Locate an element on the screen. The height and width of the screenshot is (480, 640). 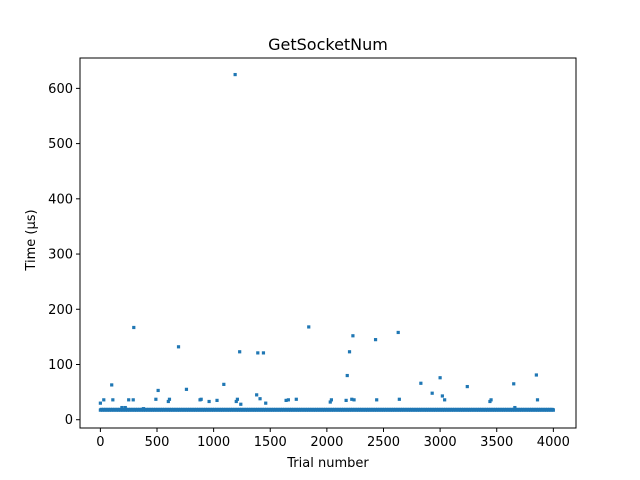
y-tick-label: 0 is located at coordinates (69, 420).